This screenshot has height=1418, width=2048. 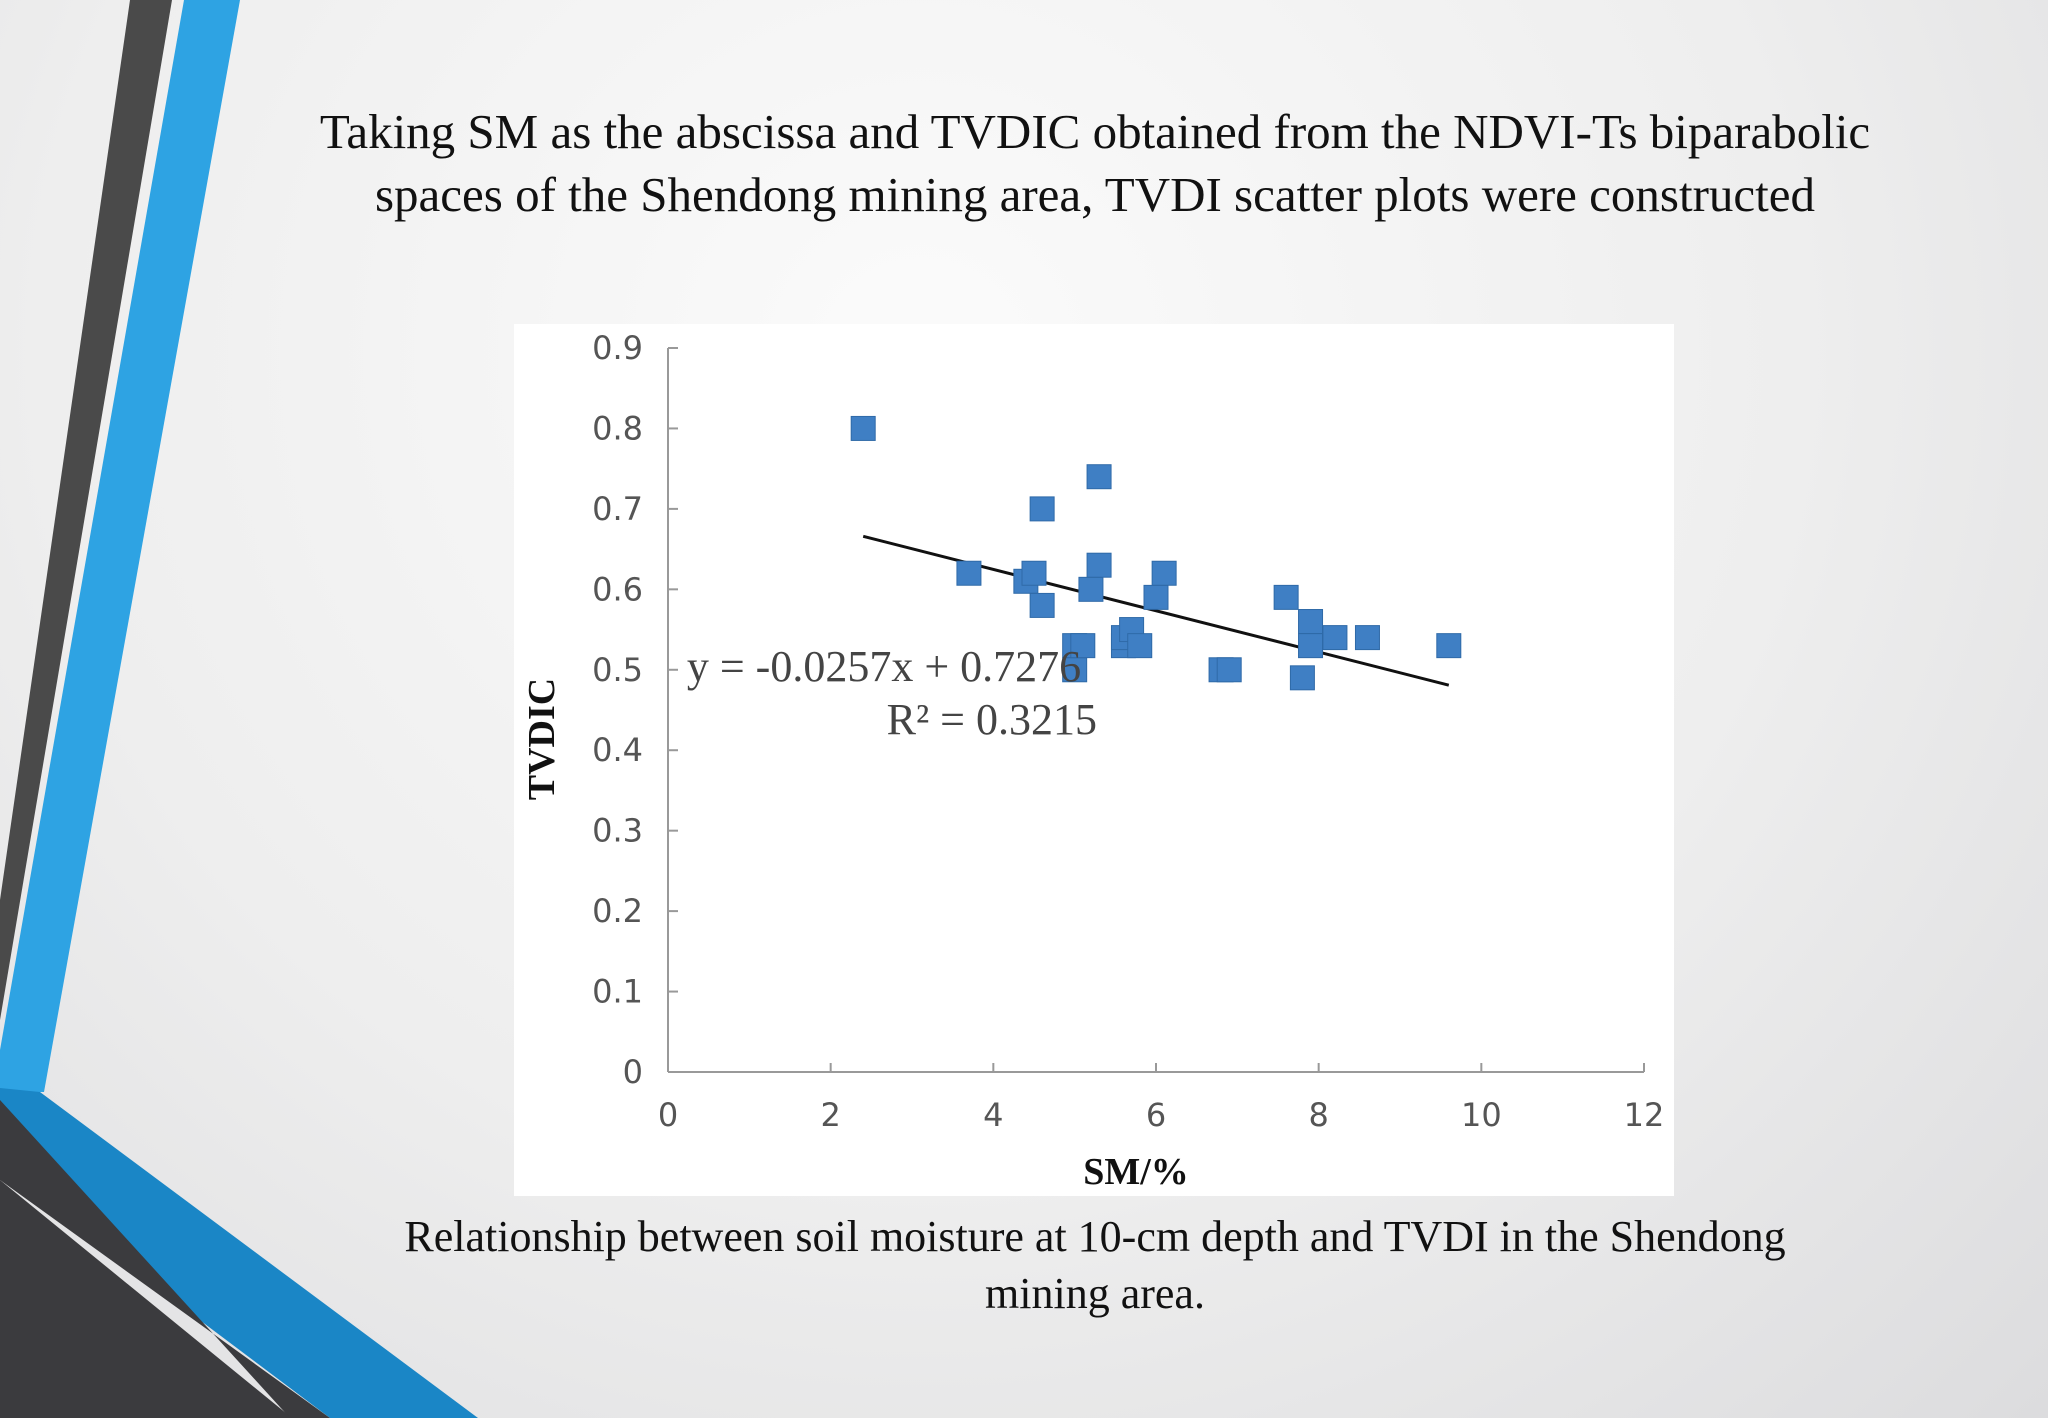 What do you see at coordinates (542, 739) in the screenshot?
I see `y-axis-title: TVDIC` at bounding box center [542, 739].